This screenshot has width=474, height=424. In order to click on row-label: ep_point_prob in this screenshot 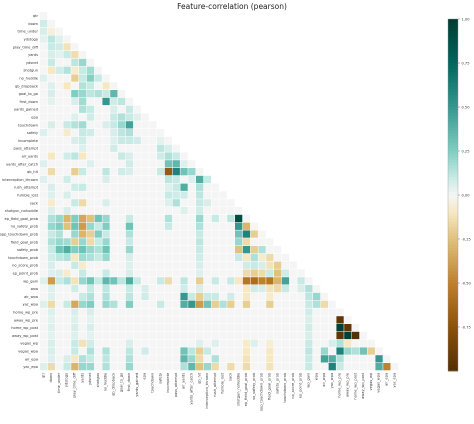, I will do `click(26, 273)`.